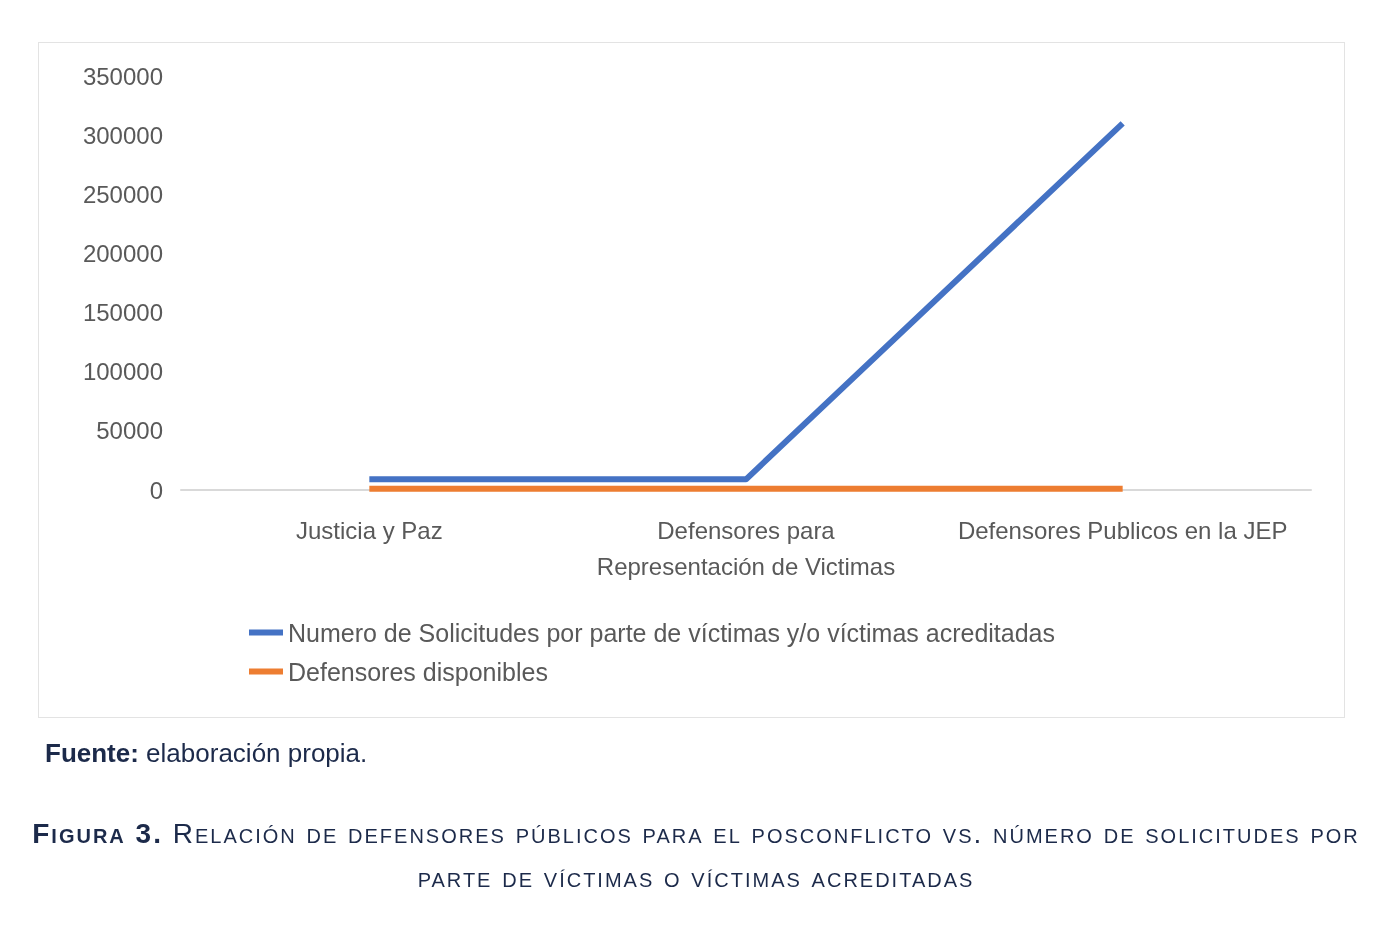 The width and height of the screenshot is (1392, 940). What do you see at coordinates (122, 76) in the screenshot?
I see `y-tick-label: 350000` at bounding box center [122, 76].